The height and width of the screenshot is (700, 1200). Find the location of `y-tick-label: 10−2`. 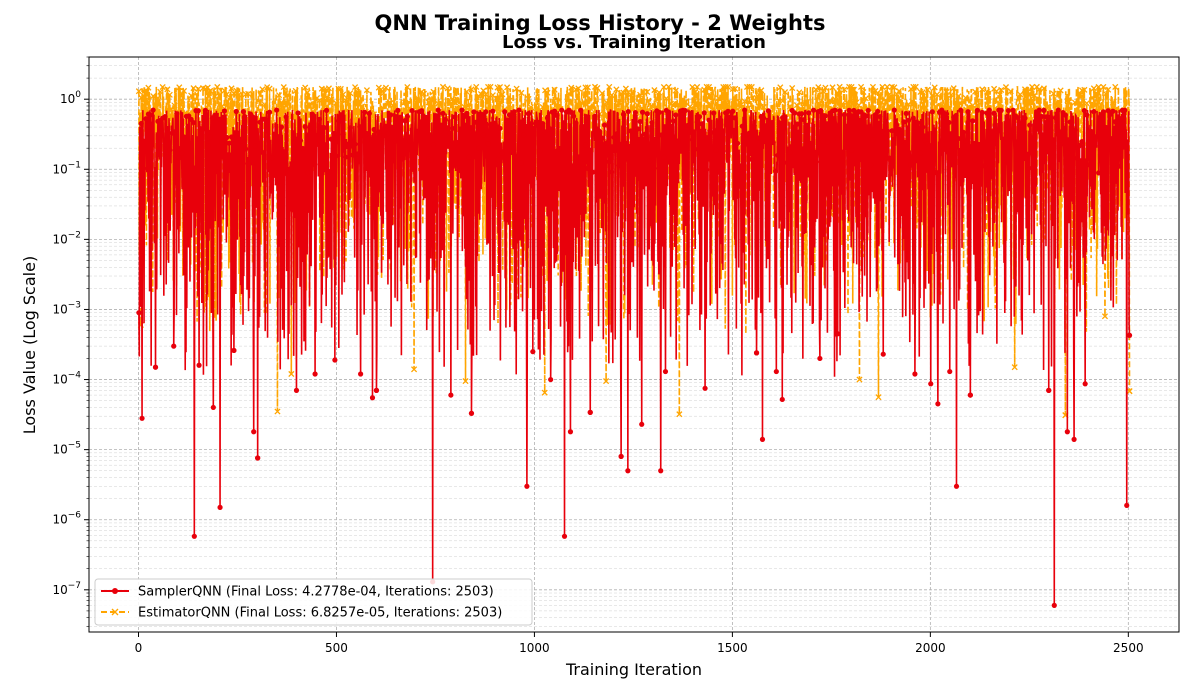

y-tick-label: 10−2 is located at coordinates (66, 238).